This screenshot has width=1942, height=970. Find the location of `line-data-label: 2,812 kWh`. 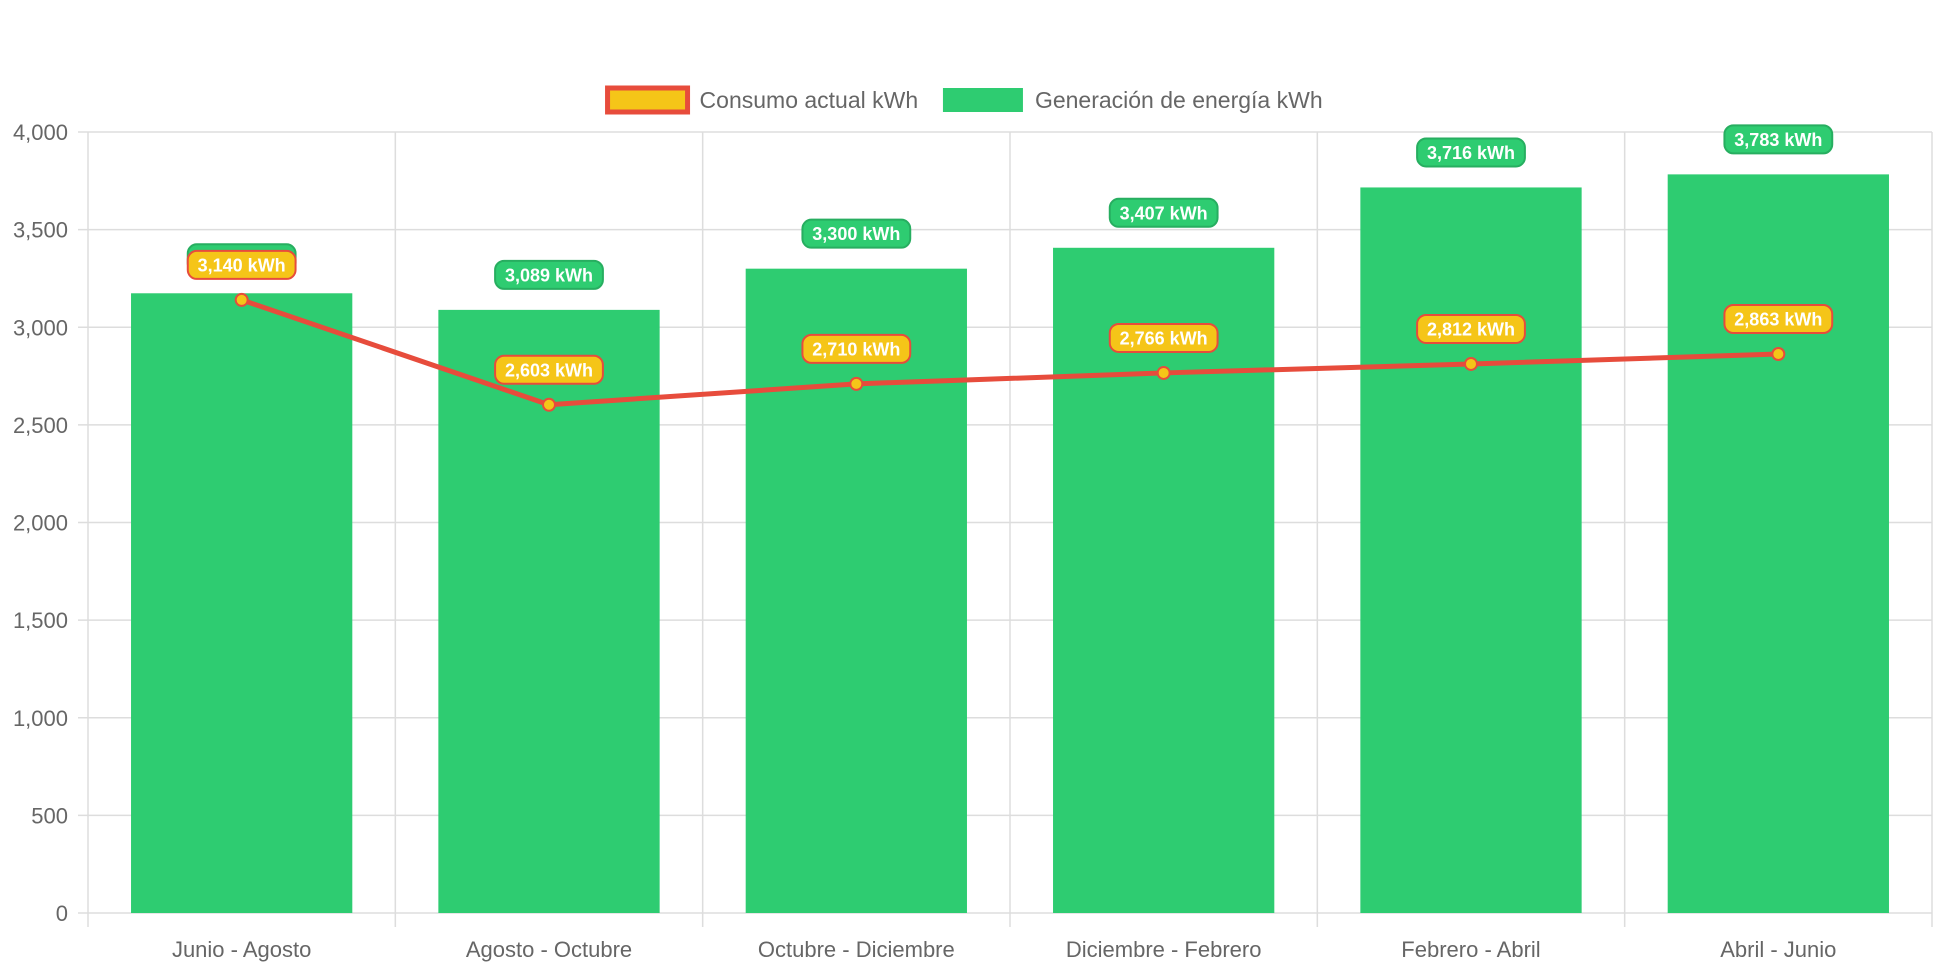

line-data-label: 2,812 kWh is located at coordinates (1471, 328).